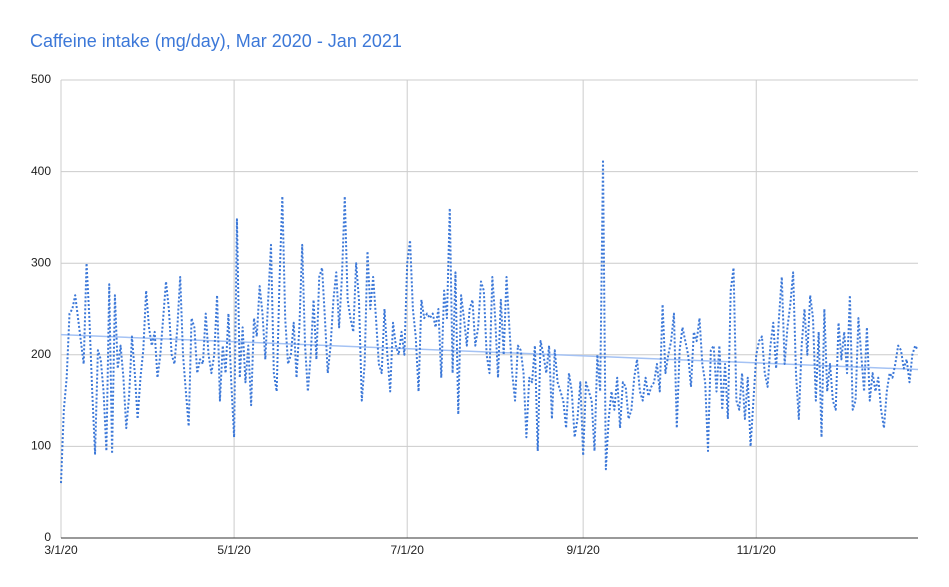 Image resolution: width=949 pixels, height=587 pixels. Describe the element at coordinates (583, 550) in the screenshot. I see `x-tick-label: 9/1/20` at that location.